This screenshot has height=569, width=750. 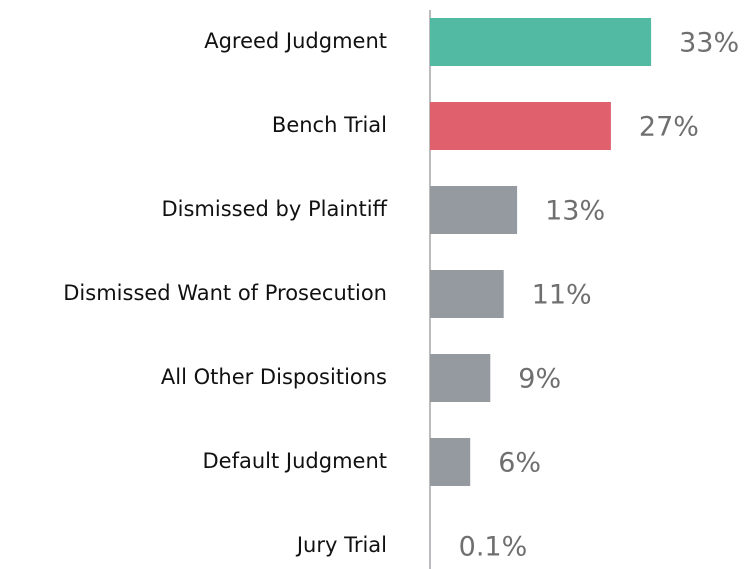 What do you see at coordinates (519, 463) in the screenshot?
I see `value-label: 6%` at bounding box center [519, 463].